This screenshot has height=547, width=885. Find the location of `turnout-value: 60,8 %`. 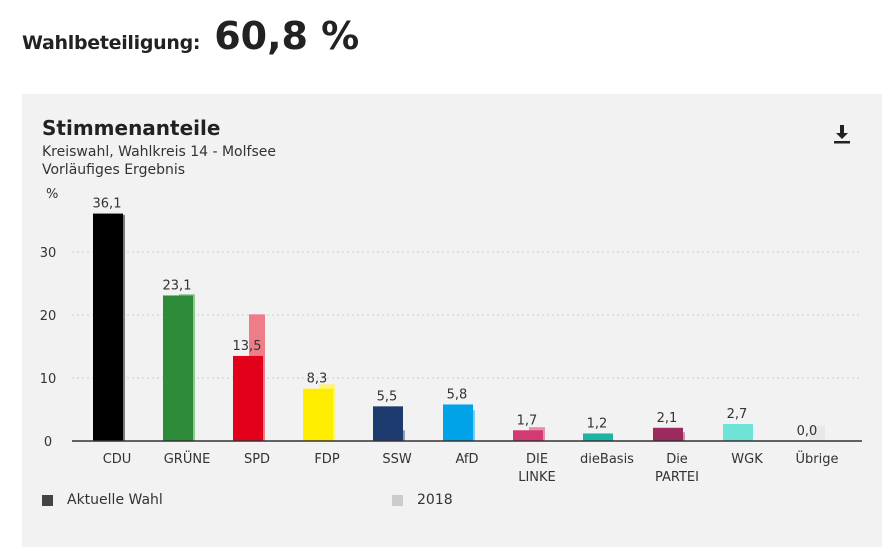

turnout-value: 60,8 % is located at coordinates (287, 36).